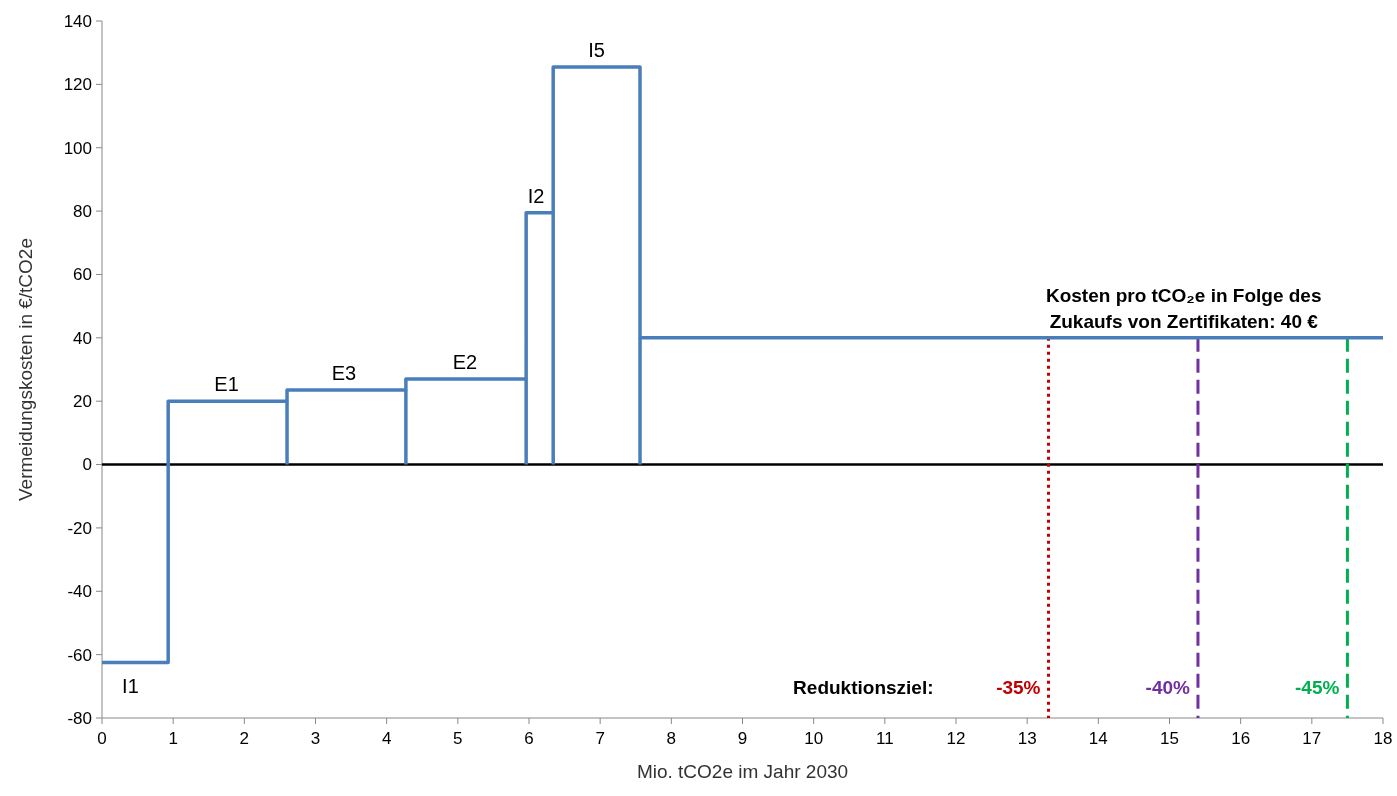 Image resolution: width=1397 pixels, height=796 pixels. What do you see at coordinates (814, 738) in the screenshot?
I see `x-tick-label: 10` at bounding box center [814, 738].